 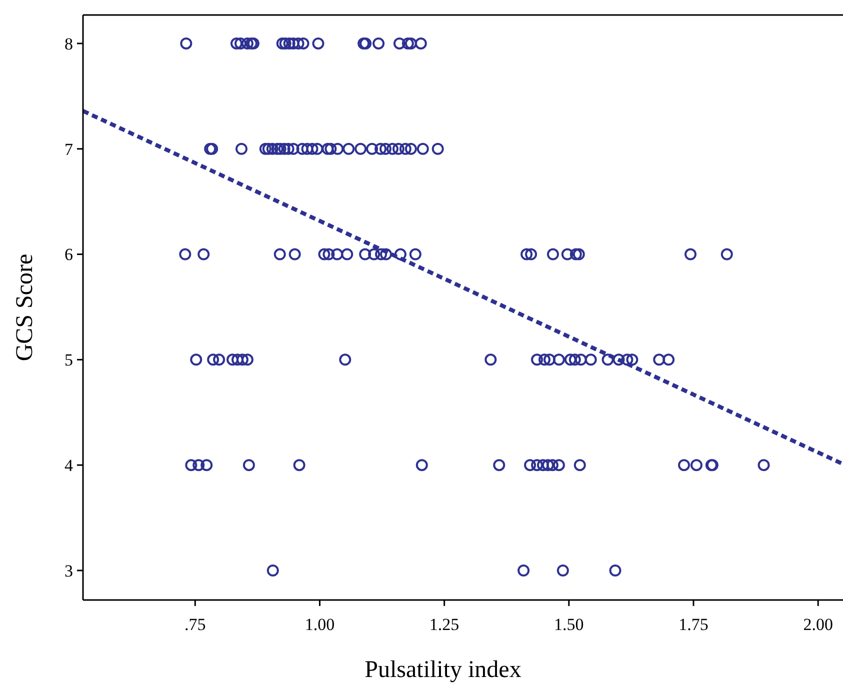 I want to click on y-tick-label: 7, so click(x=69, y=149).